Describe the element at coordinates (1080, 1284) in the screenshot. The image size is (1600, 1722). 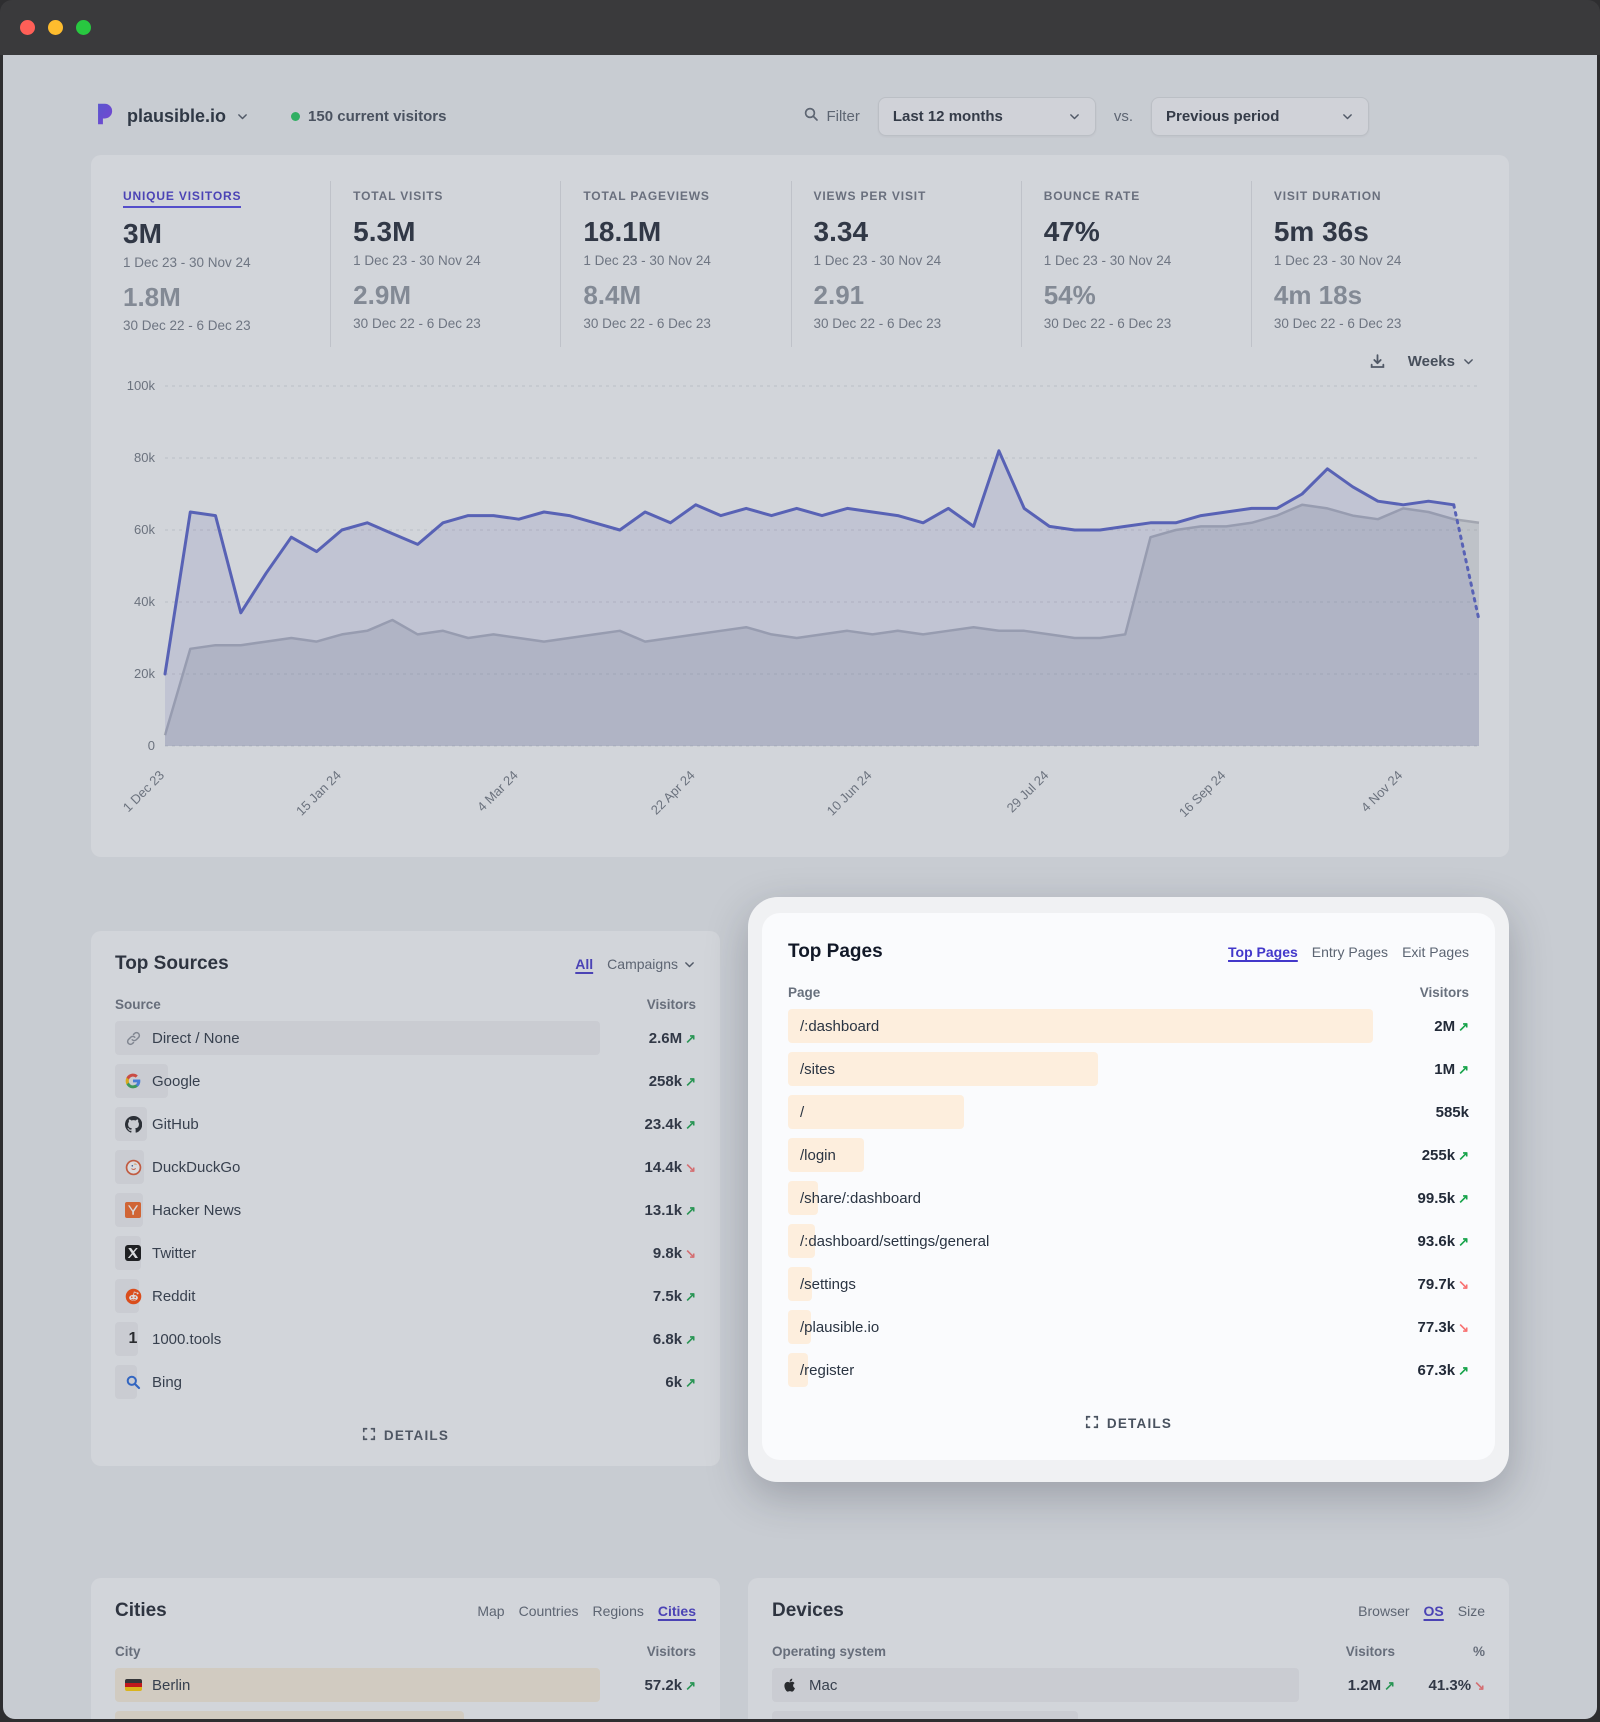
I see `bar-zone: /settings` at that location.